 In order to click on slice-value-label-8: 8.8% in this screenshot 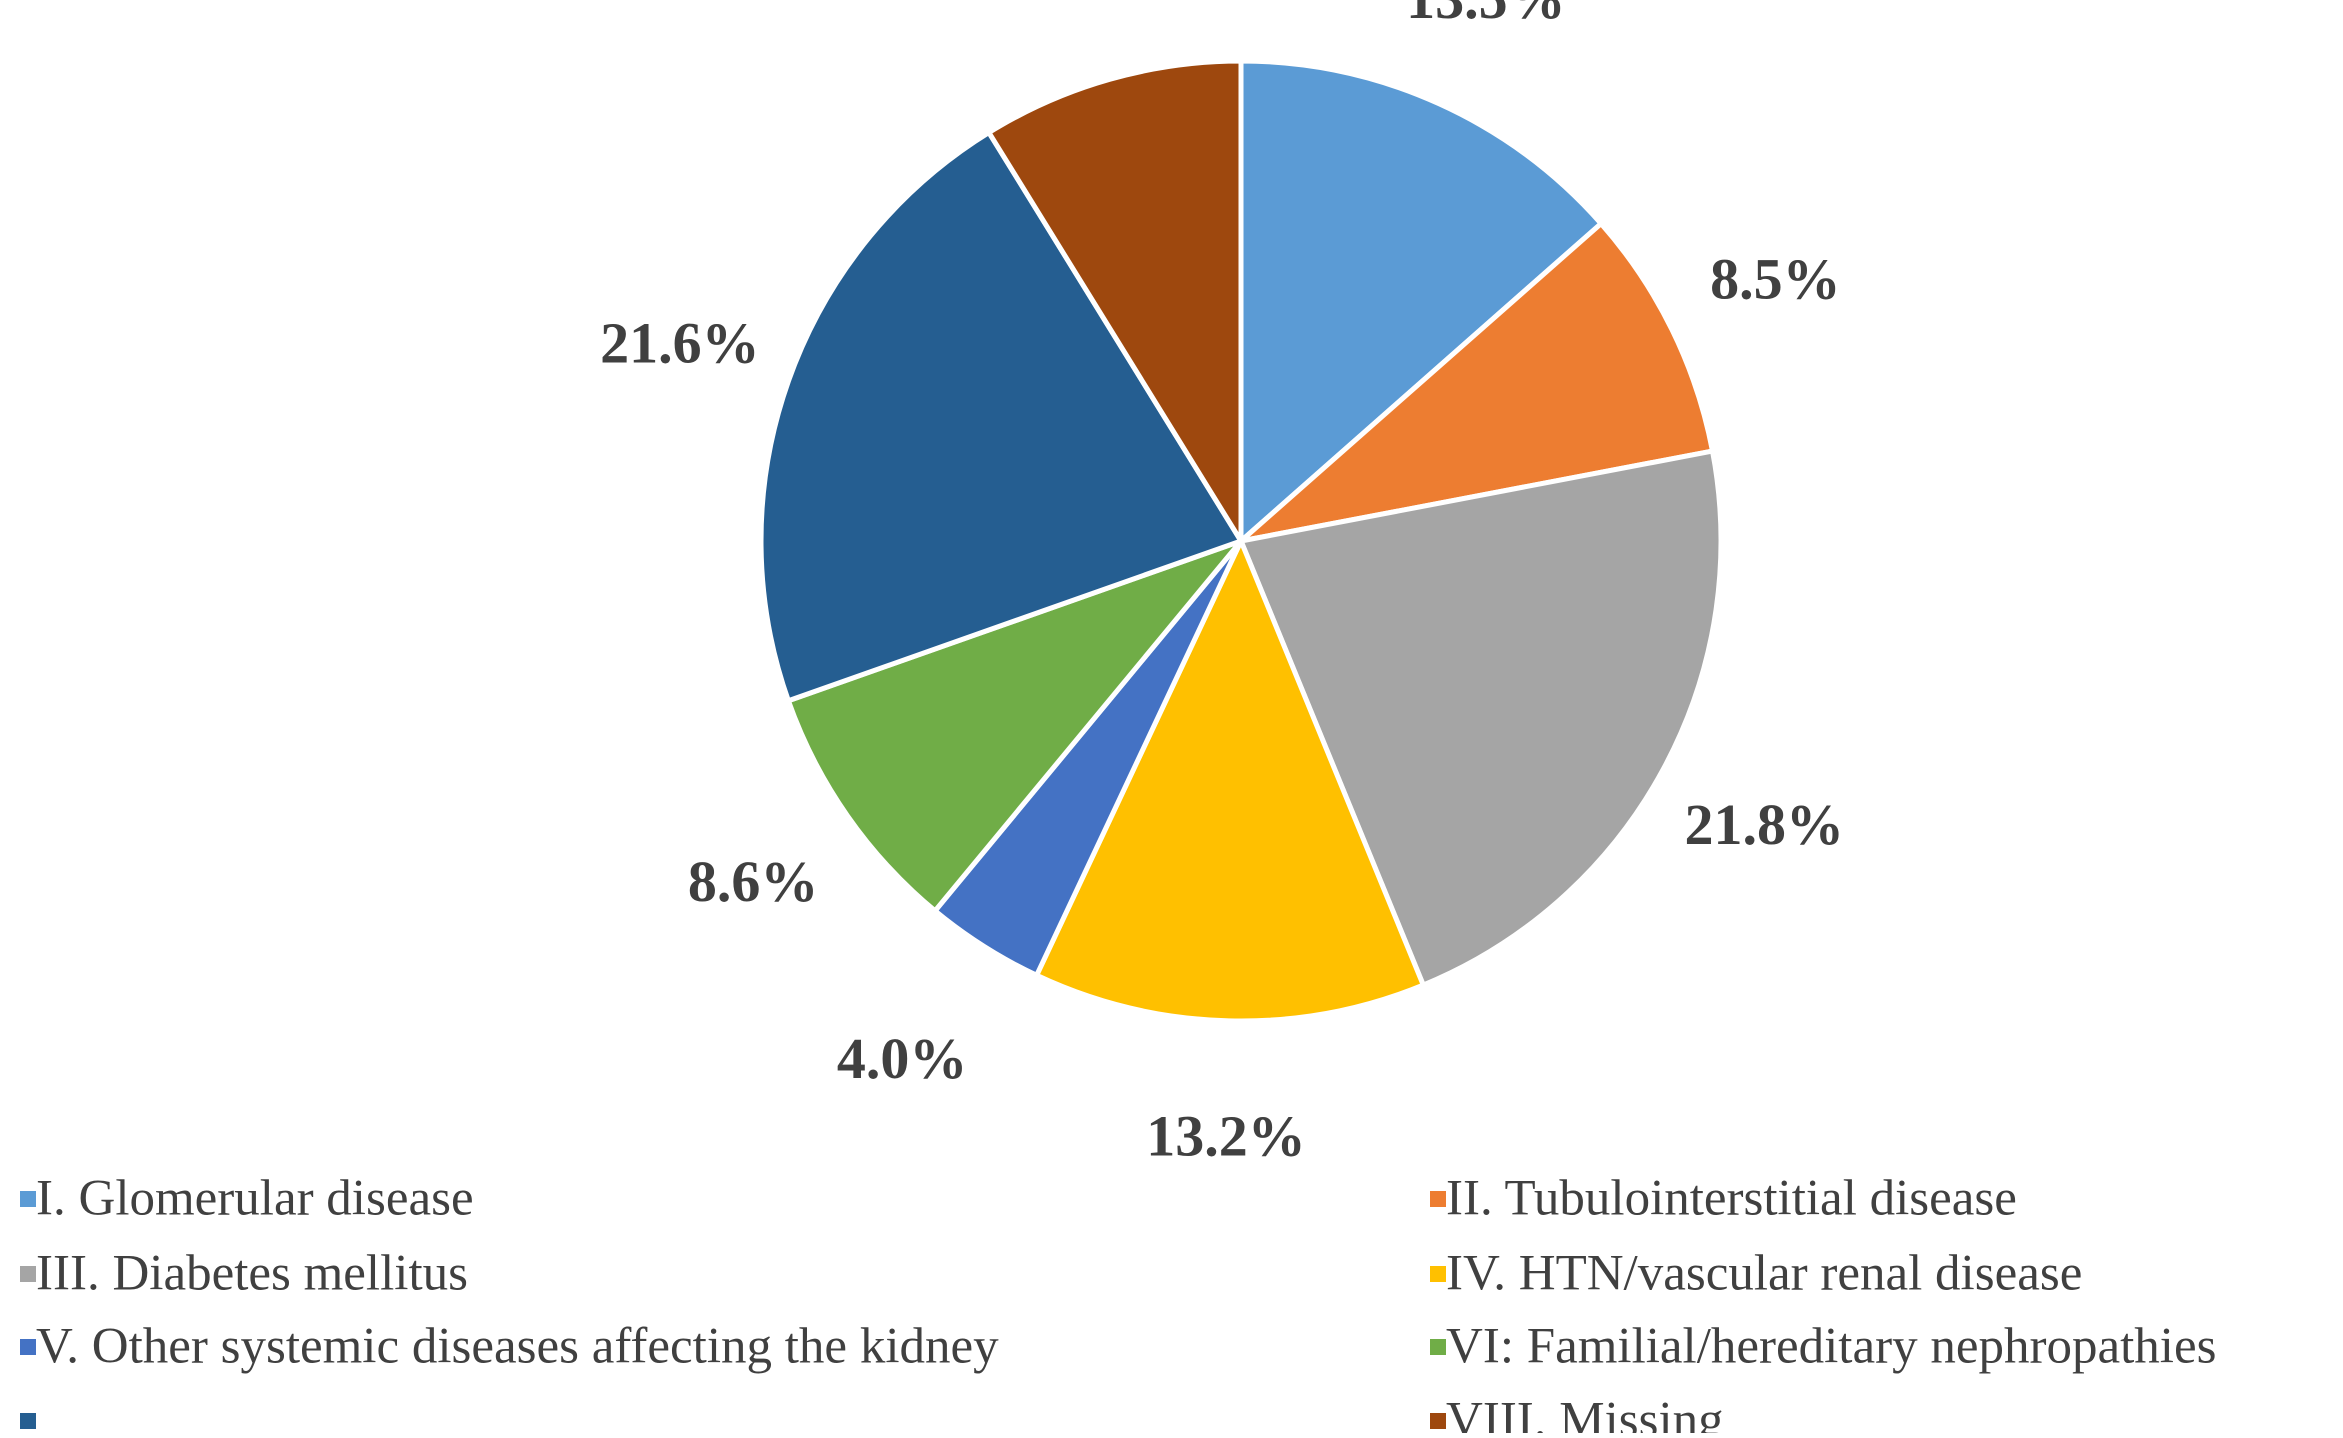, I will do `click(1078, 0)`.